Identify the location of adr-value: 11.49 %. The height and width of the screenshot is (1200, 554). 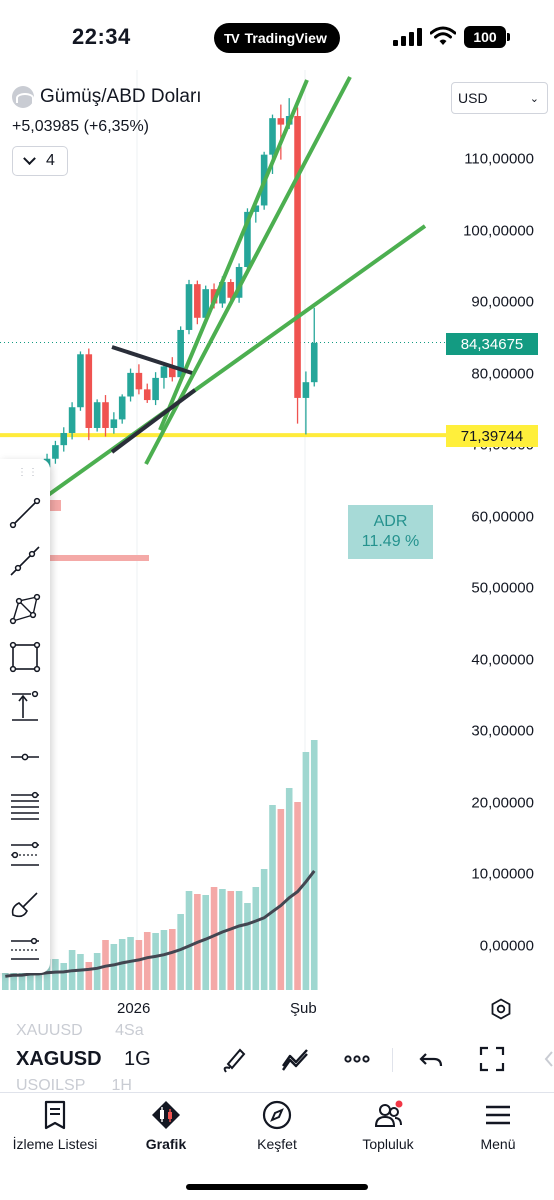
(390, 541).